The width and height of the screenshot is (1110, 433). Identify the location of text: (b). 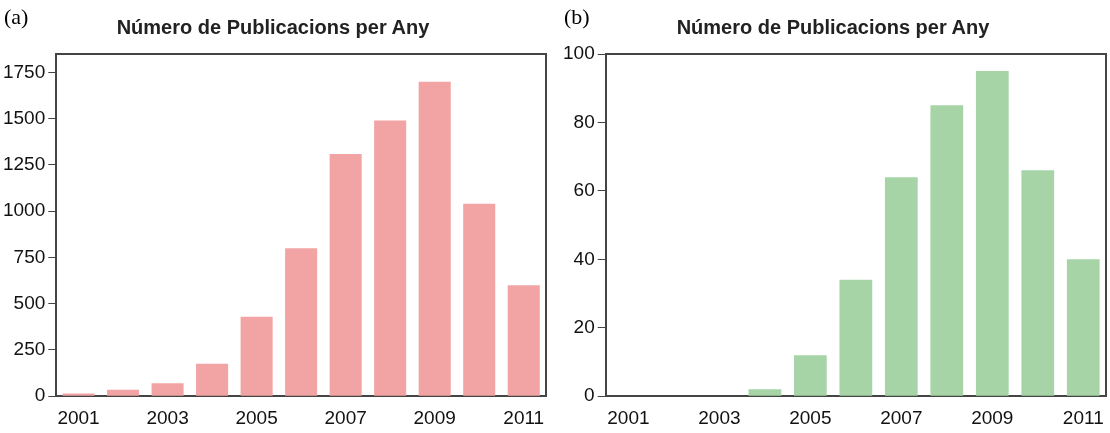
(577, 17).